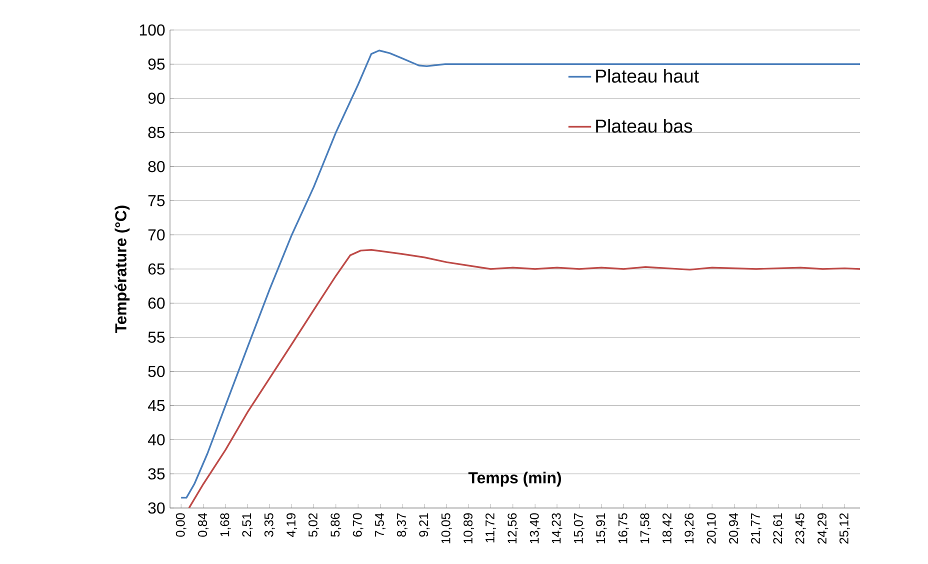 This screenshot has width=928, height=564. Describe the element at coordinates (156, 132) in the screenshot. I see `y-tick-label: 85` at that location.